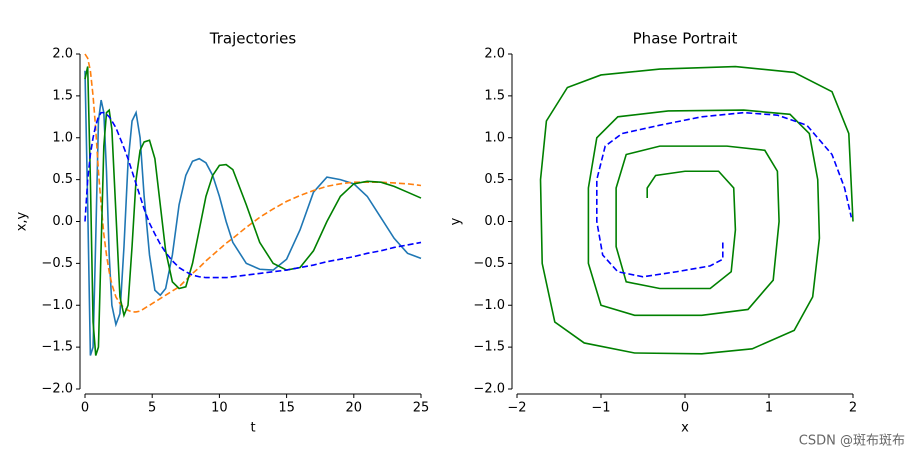 This screenshot has height=460, width=919. Describe the element at coordinates (152, 408) in the screenshot. I see `x-tick-label: 5` at that location.